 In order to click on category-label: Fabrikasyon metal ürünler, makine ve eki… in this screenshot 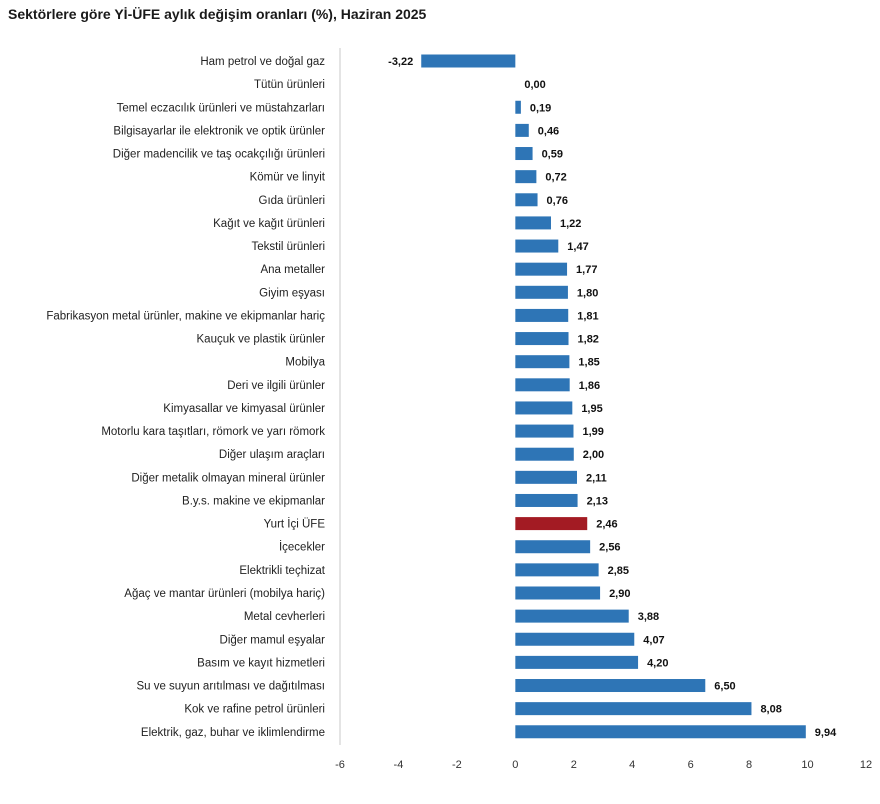, I will do `click(185, 316)`.